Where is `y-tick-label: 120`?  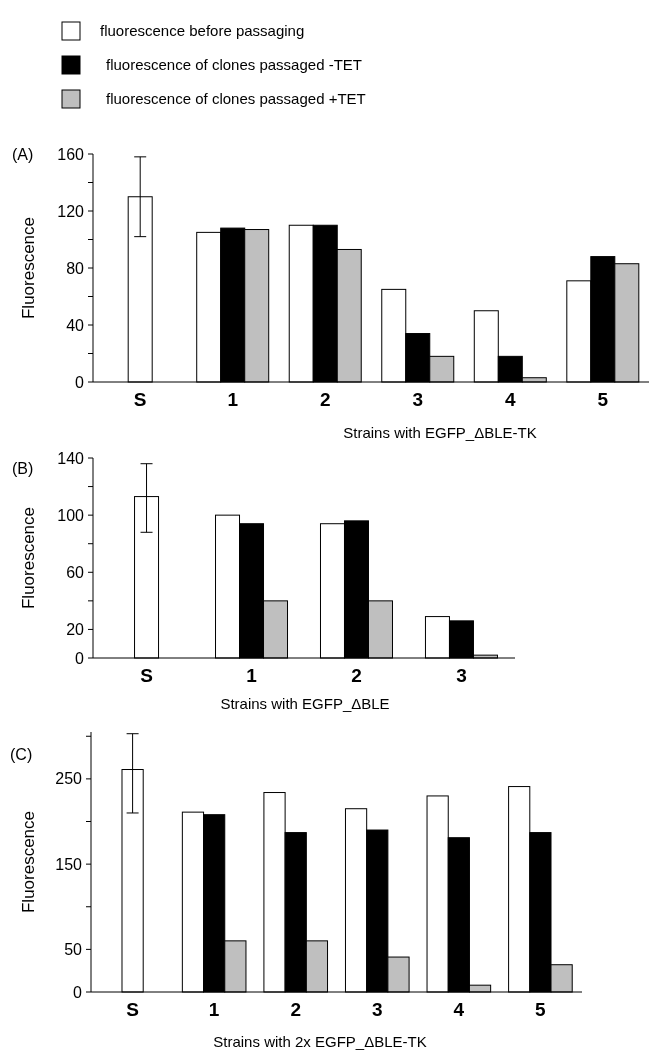
y-tick-label: 120 is located at coordinates (71, 211).